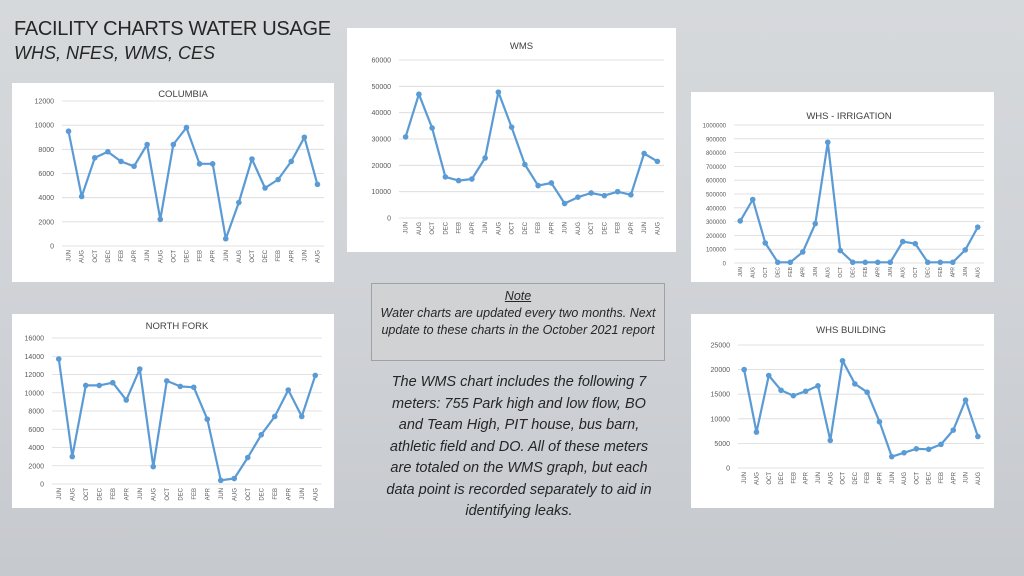 The width and height of the screenshot is (1024, 576). I want to click on chart-title: COLUMBIA, so click(183, 94).